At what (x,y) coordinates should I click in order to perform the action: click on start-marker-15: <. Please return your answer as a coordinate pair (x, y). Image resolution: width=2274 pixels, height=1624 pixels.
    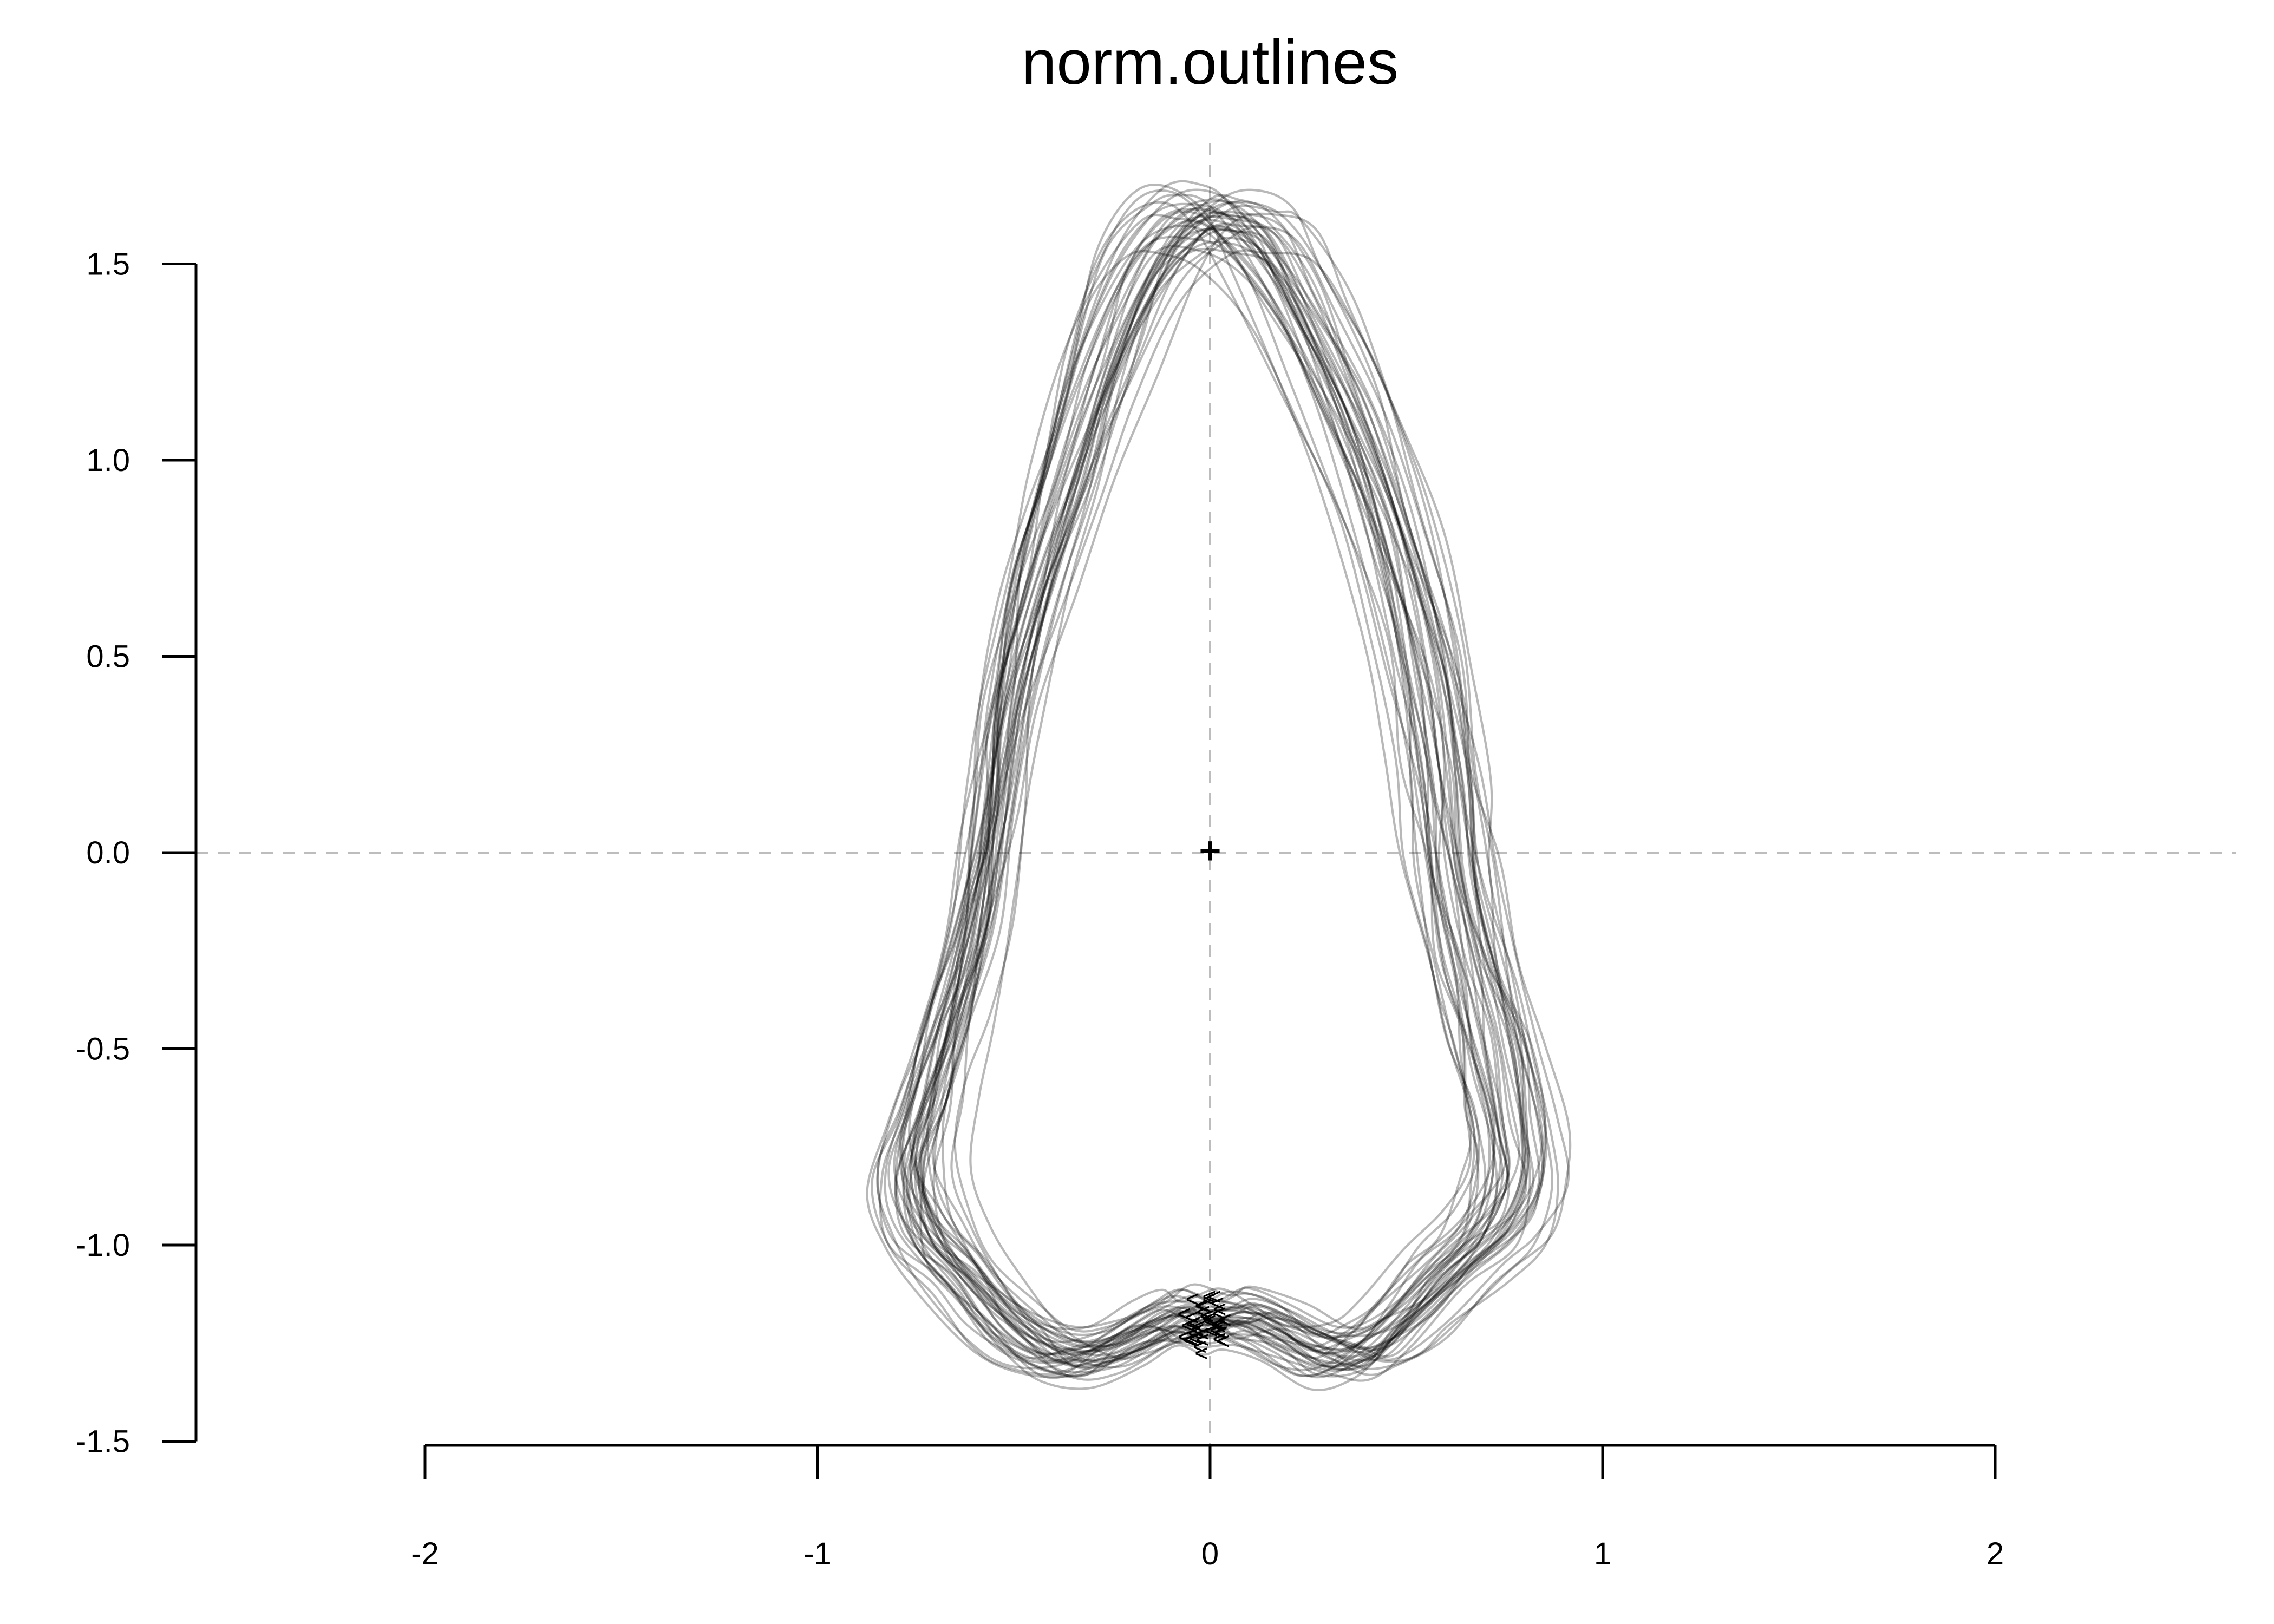
    Looking at the image, I should click on (1193, 1324).